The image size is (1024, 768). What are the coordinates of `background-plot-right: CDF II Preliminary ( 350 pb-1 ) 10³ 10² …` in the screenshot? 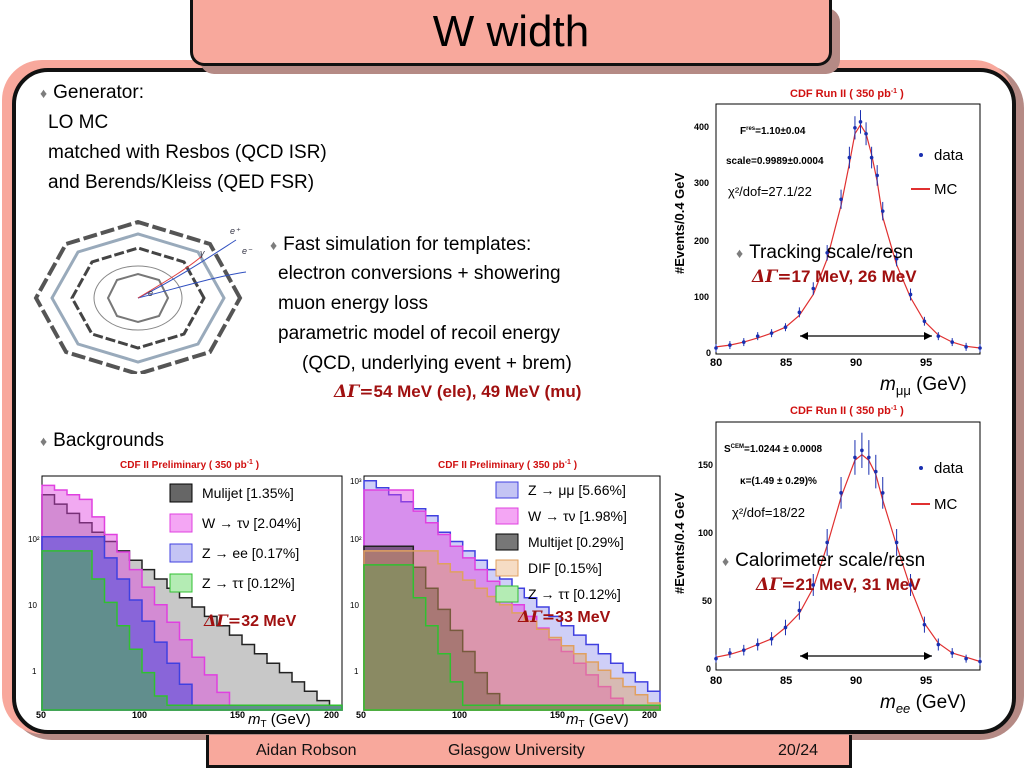 It's located at (505, 594).